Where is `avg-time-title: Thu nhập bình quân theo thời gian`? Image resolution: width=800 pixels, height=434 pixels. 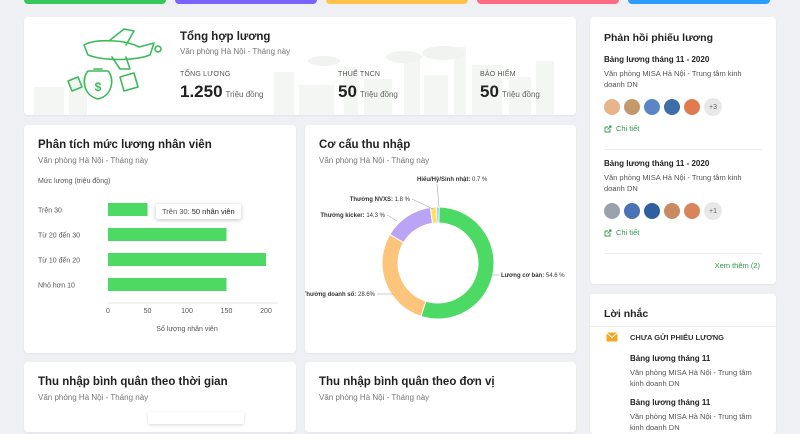 avg-time-title: Thu nhập bình quân theo thời gian is located at coordinates (133, 382).